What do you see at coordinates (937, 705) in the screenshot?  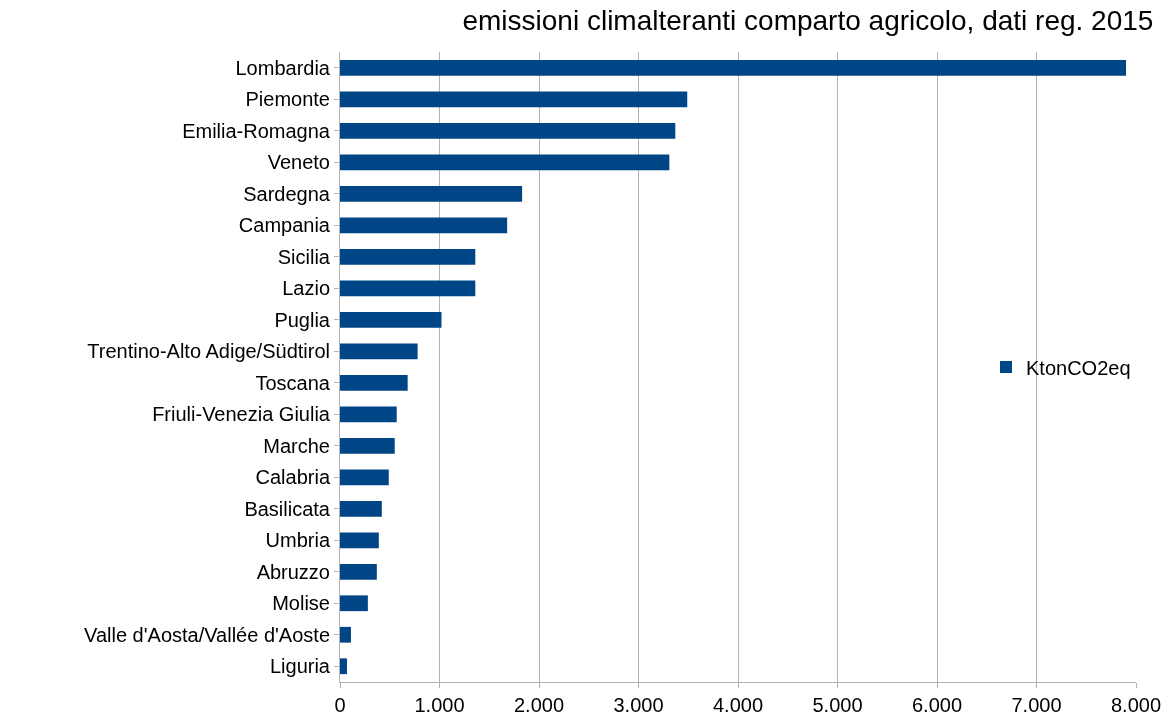 I see `x-tick-label: 6.000` at bounding box center [937, 705].